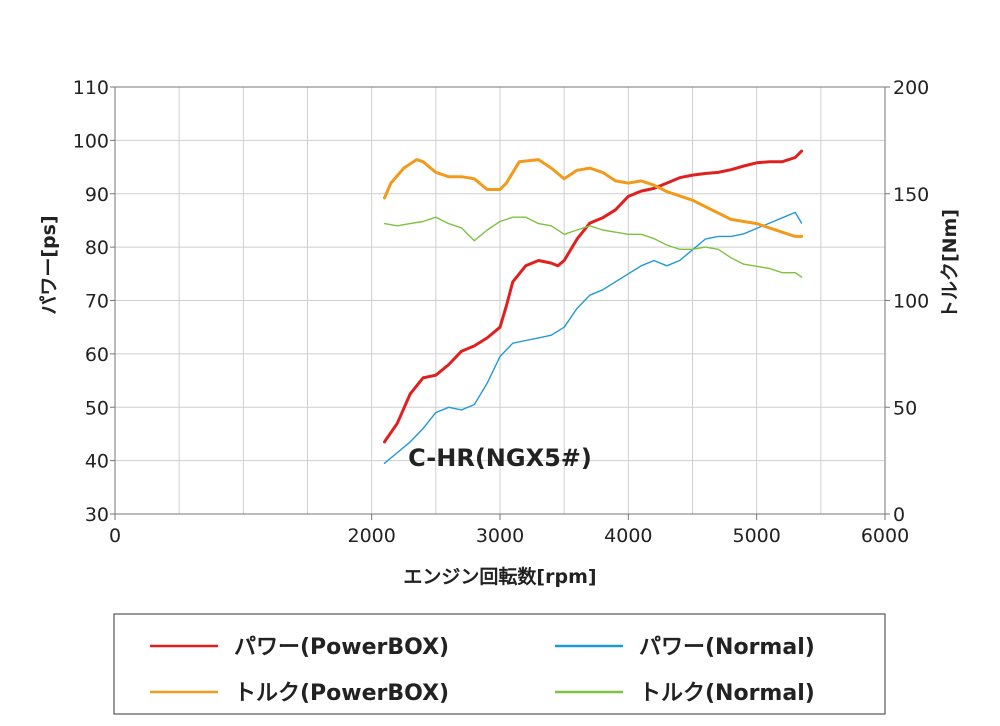 Image resolution: width=1000 pixels, height=726 pixels. Describe the element at coordinates (91, 141) in the screenshot. I see `left-tick-label: 100` at that location.